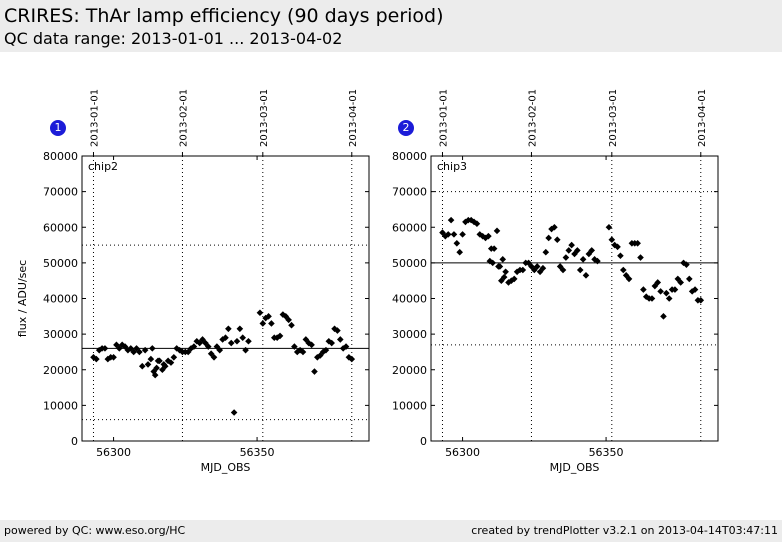 Image resolution: width=782 pixels, height=542 pixels. What do you see at coordinates (406, 128) in the screenshot?
I see `panel-2-badge: 2` at bounding box center [406, 128].